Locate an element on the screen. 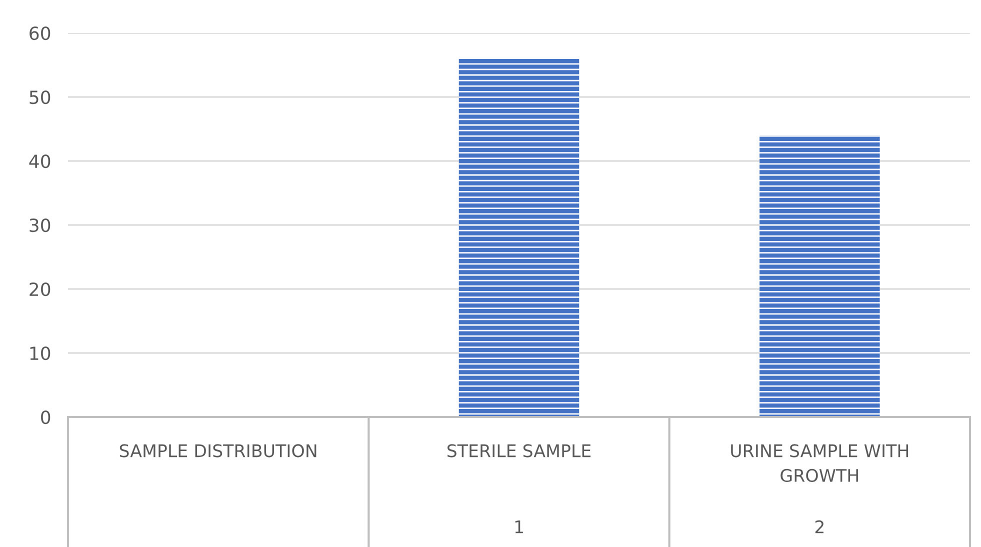 The image size is (981, 547). y-tick-label: 50 is located at coordinates (40, 97).